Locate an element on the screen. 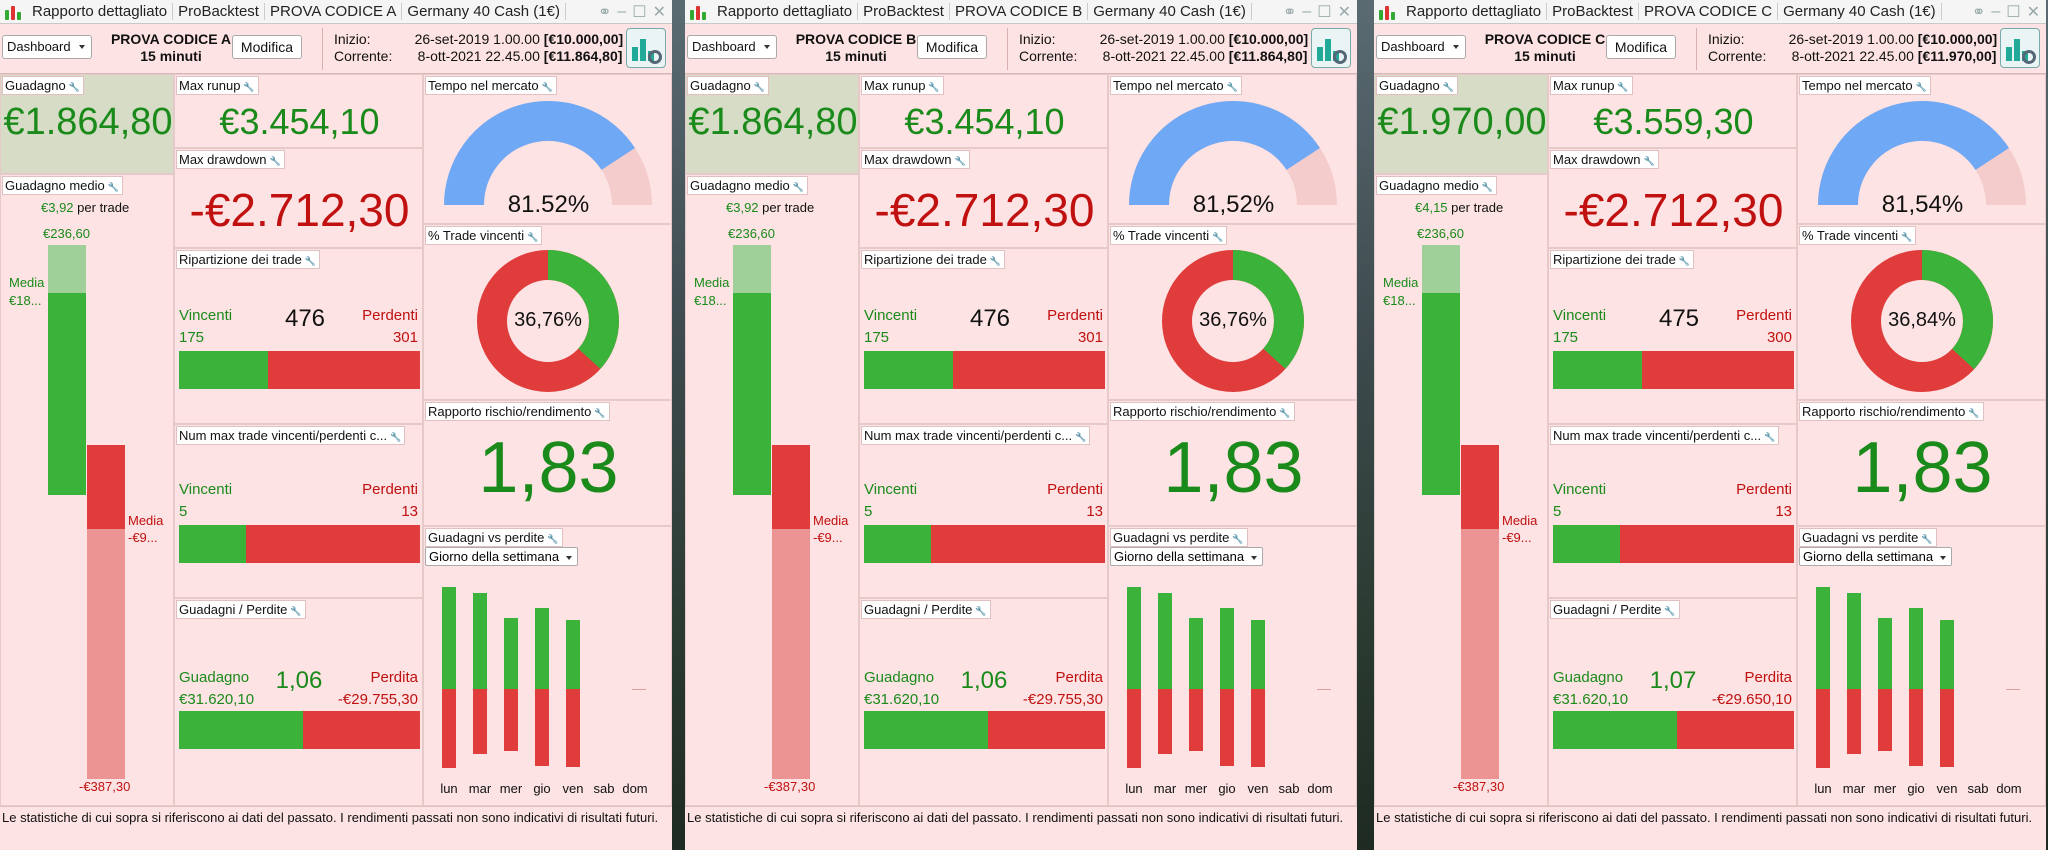 The width and height of the screenshot is (2048, 850). average-per-trade: €4,15 per trade is located at coordinates (1459, 207).